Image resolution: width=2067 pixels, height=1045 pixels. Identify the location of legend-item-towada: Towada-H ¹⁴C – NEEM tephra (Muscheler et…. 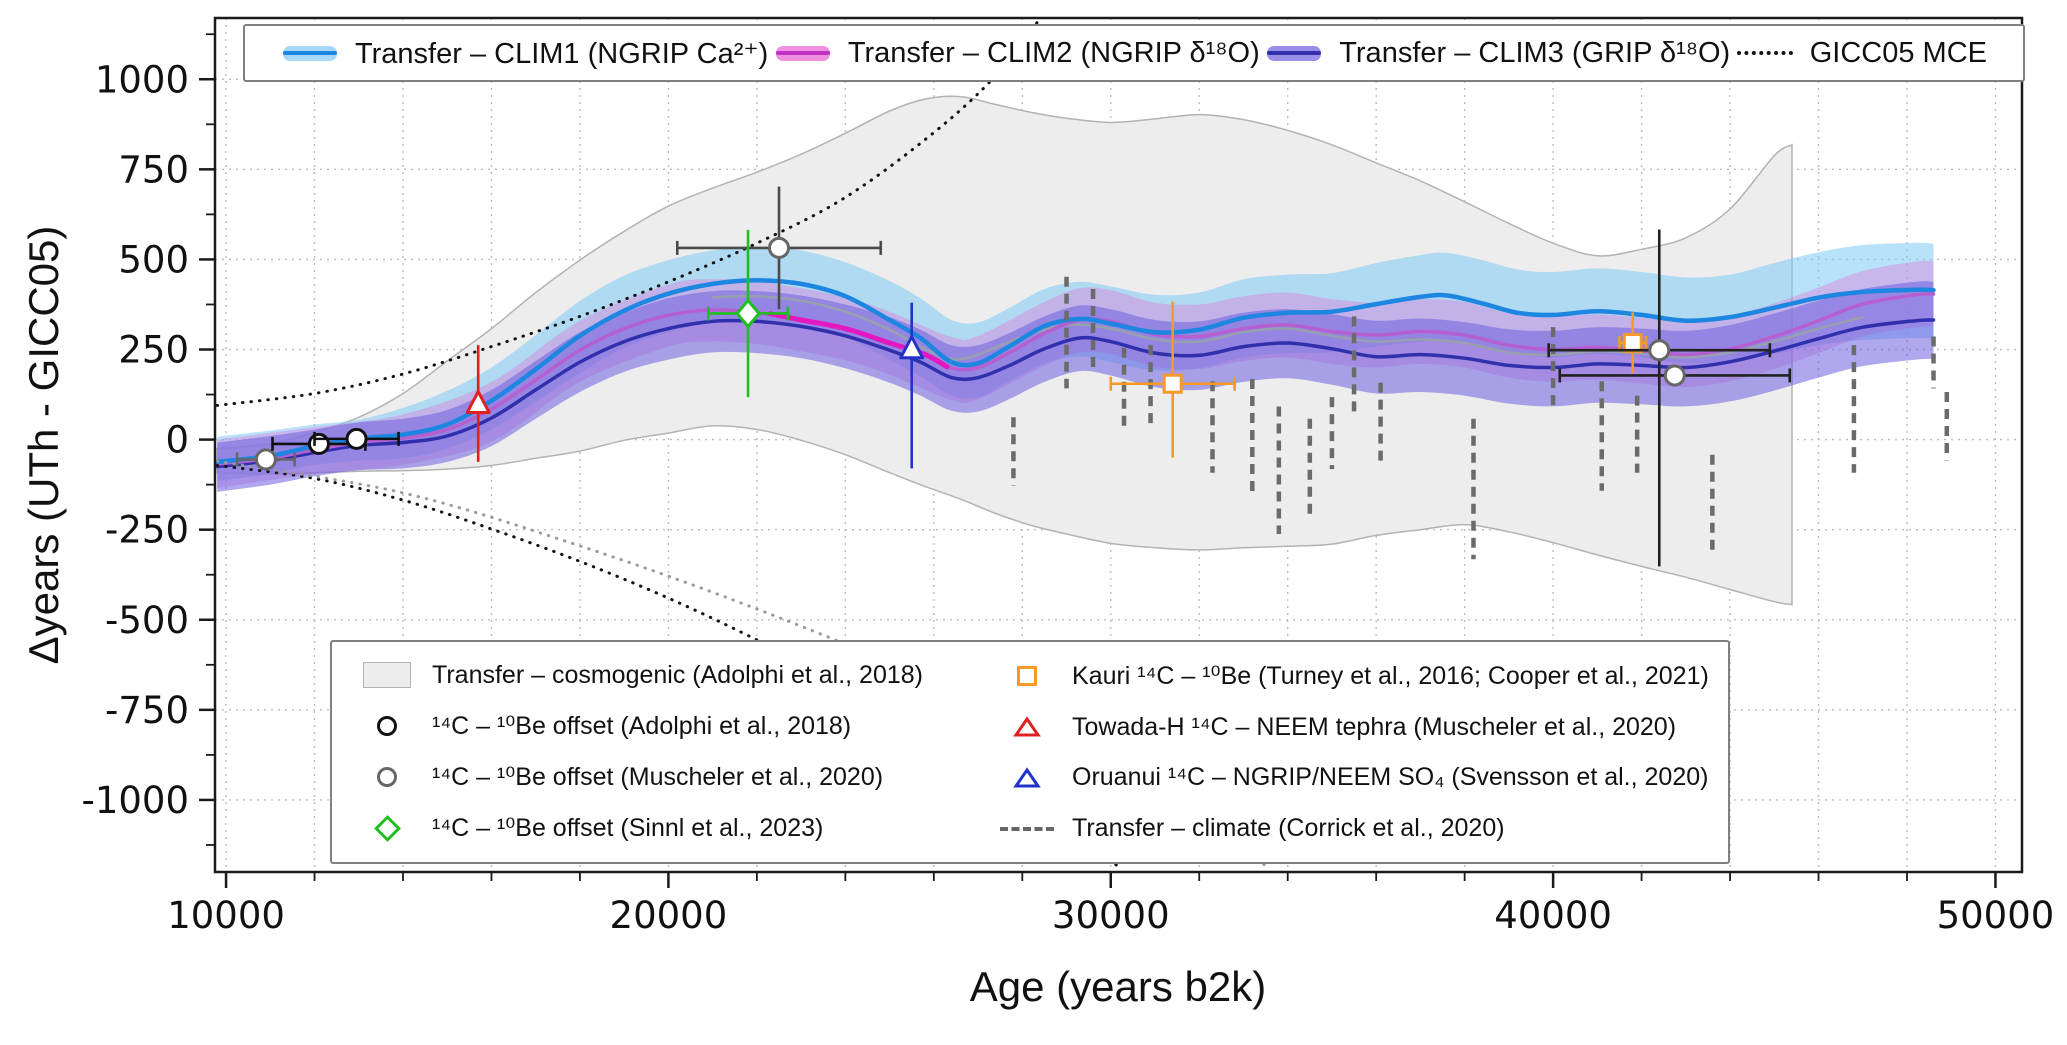
(1350, 727).